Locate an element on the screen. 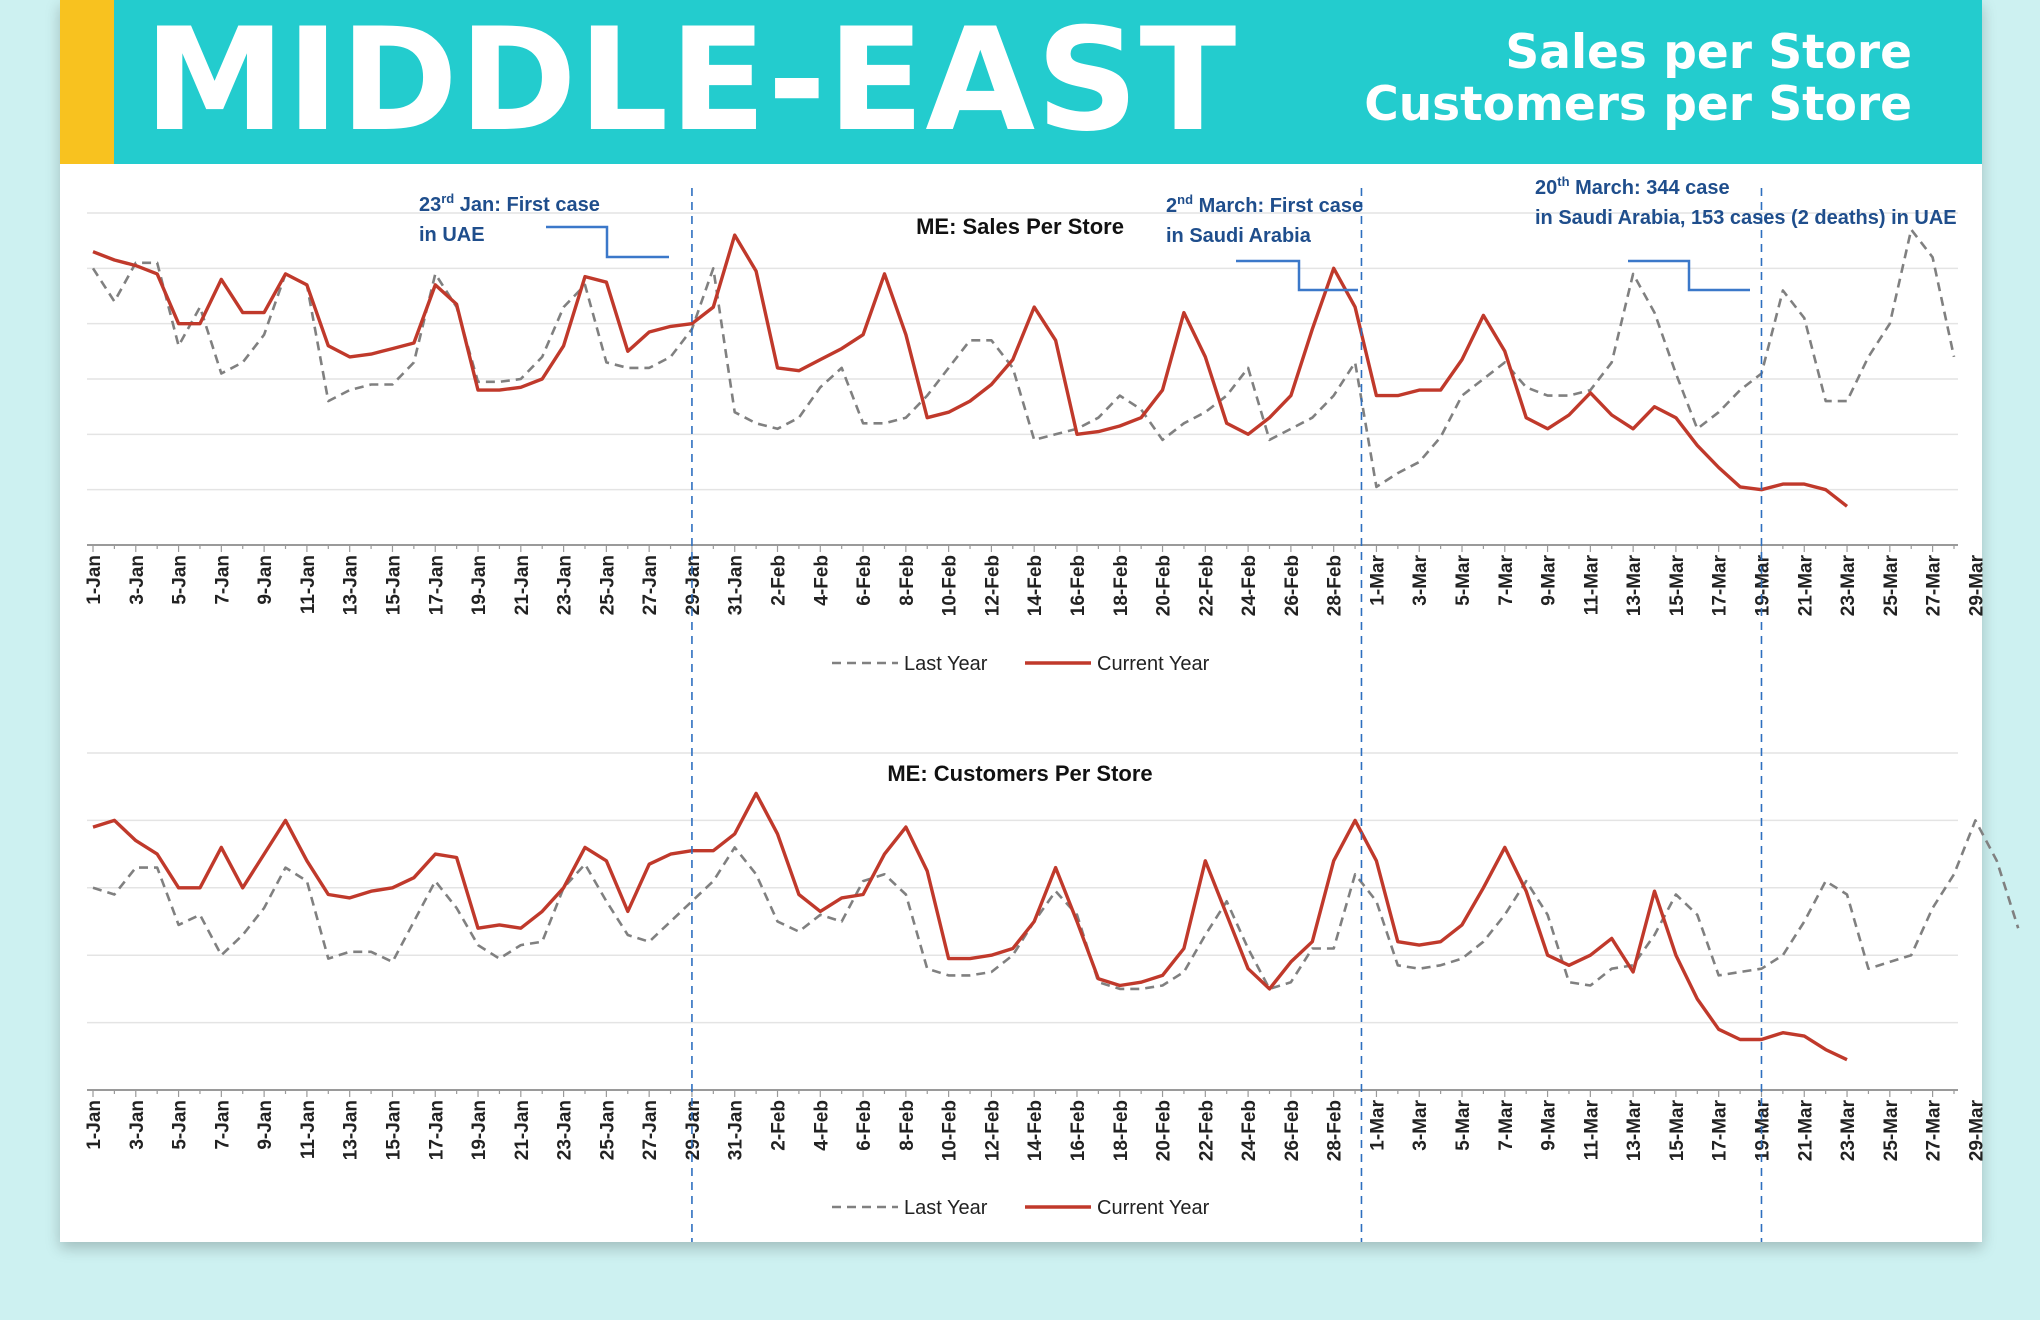 The height and width of the screenshot is (1320, 2040). x-tick-label: 27-Mar is located at coordinates (1934, 1130).